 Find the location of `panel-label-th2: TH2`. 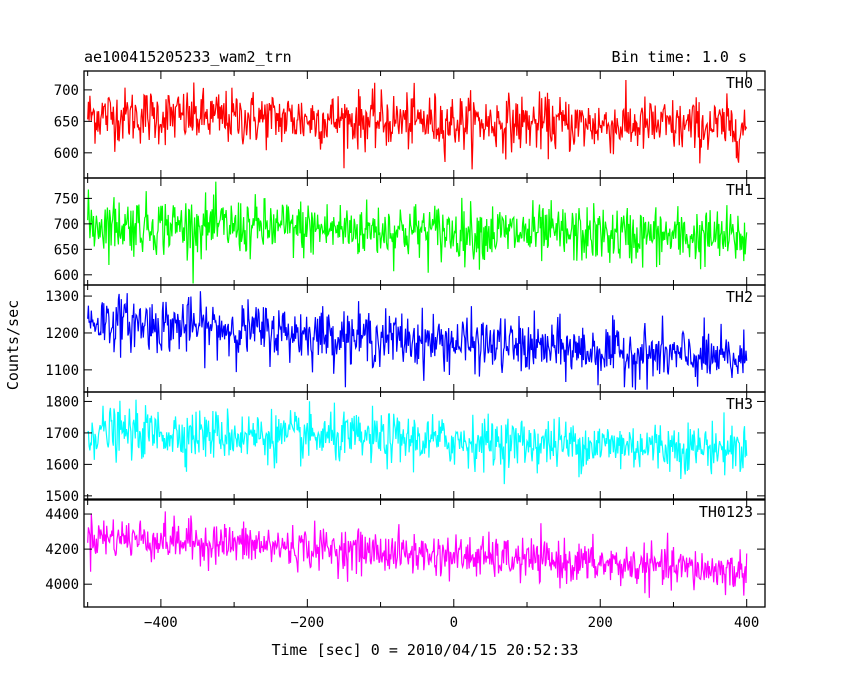

panel-label-th2: TH2 is located at coordinates (739, 297).